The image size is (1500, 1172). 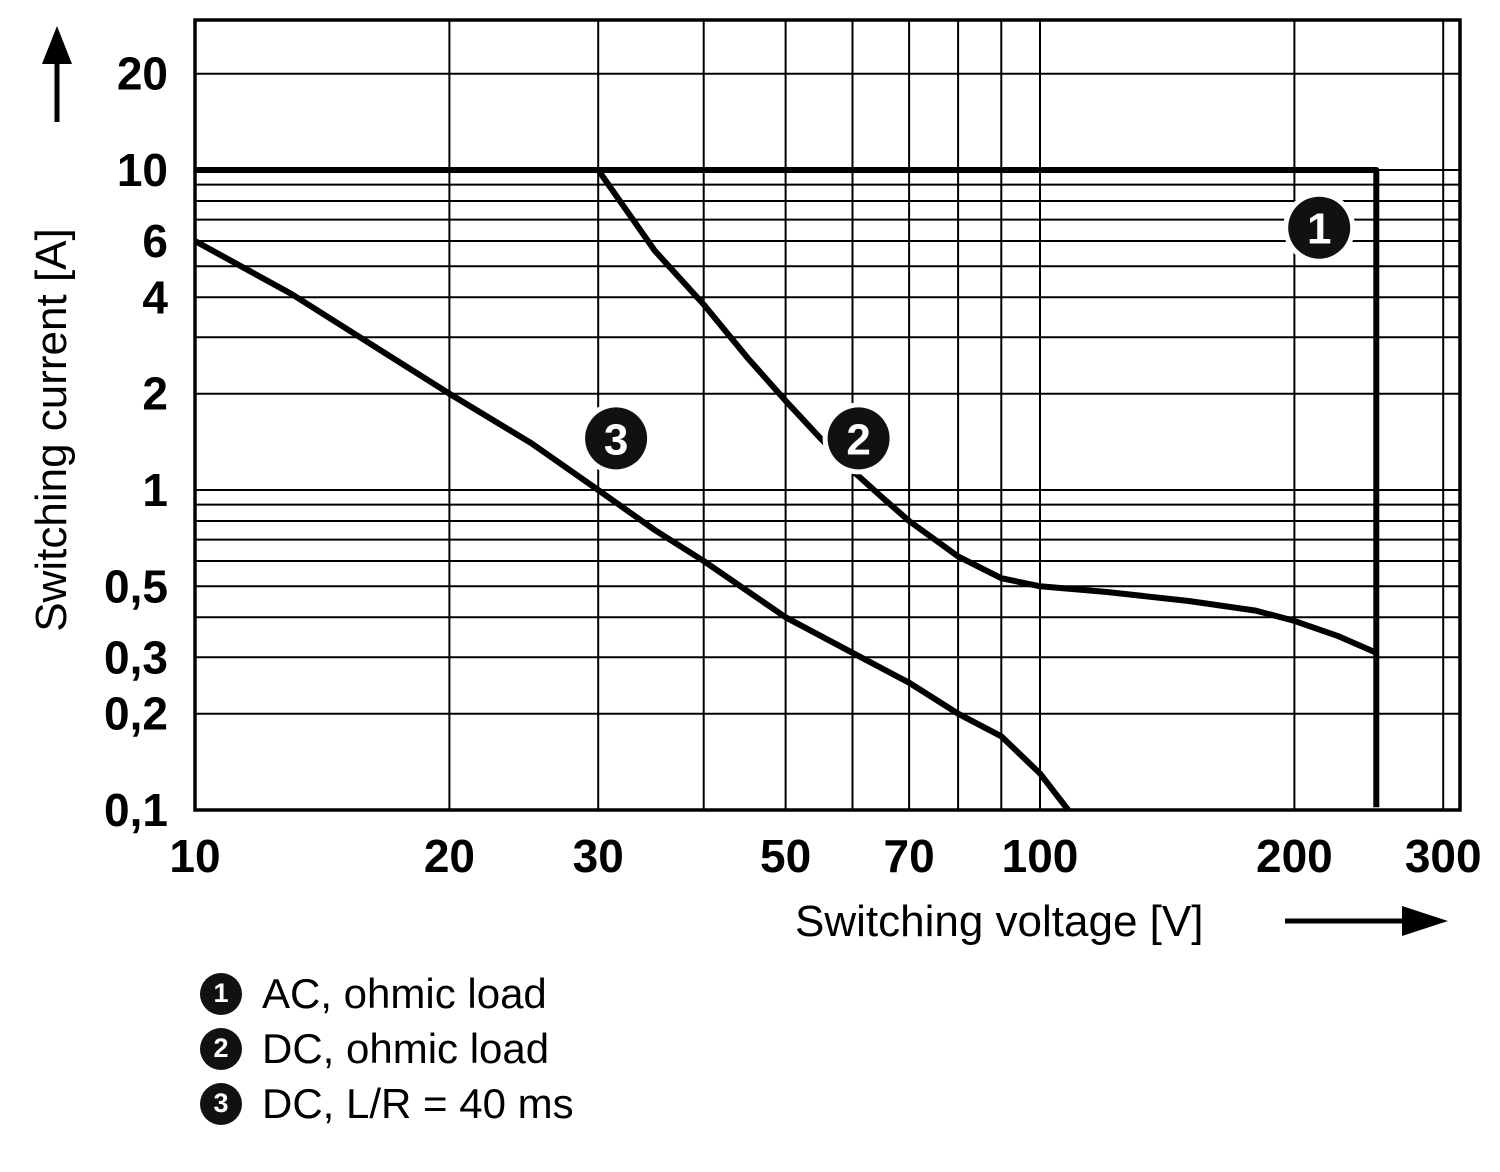 What do you see at coordinates (136, 714) in the screenshot?
I see `y-tick-label: 0,2` at bounding box center [136, 714].